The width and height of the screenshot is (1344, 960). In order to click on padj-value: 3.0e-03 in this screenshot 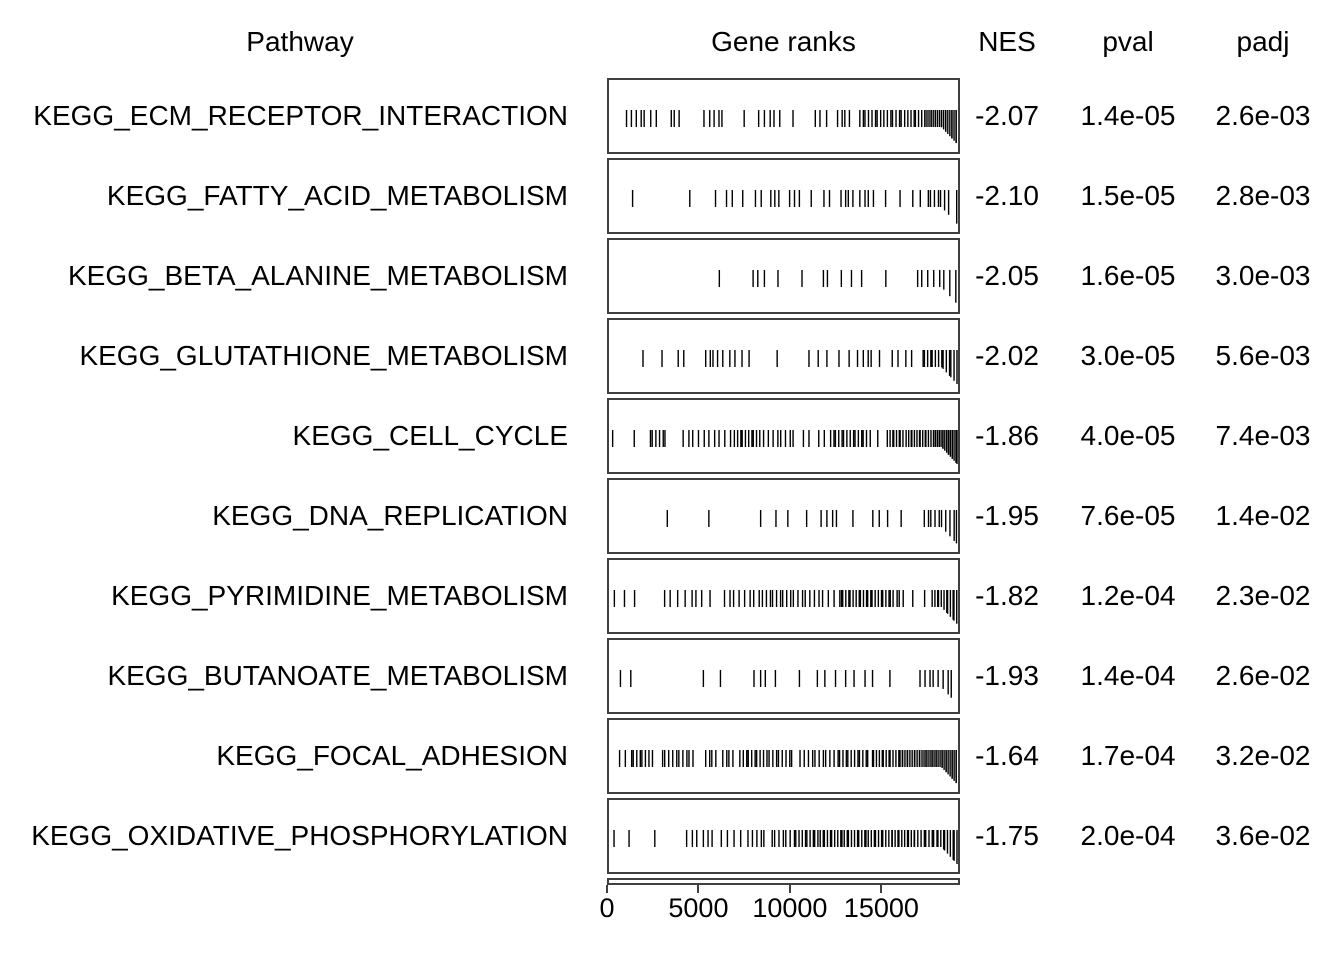, I will do `click(1263, 275)`.